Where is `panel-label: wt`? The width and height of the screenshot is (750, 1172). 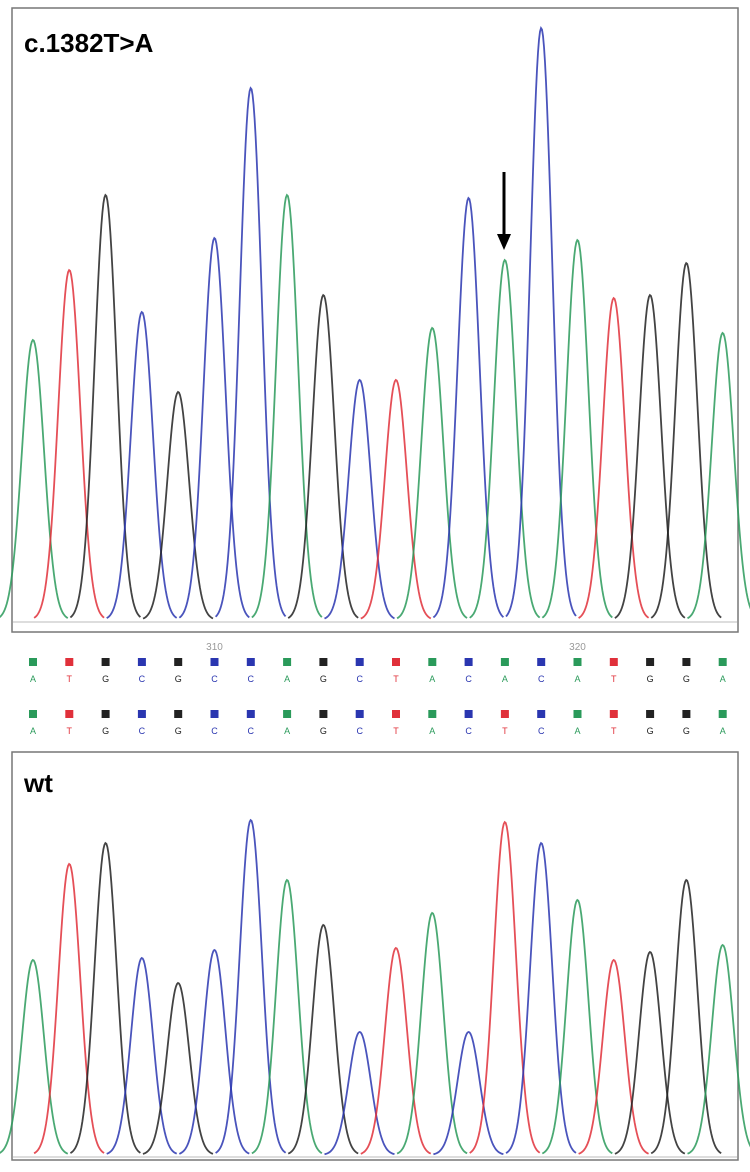
panel-label: wt is located at coordinates (38, 783).